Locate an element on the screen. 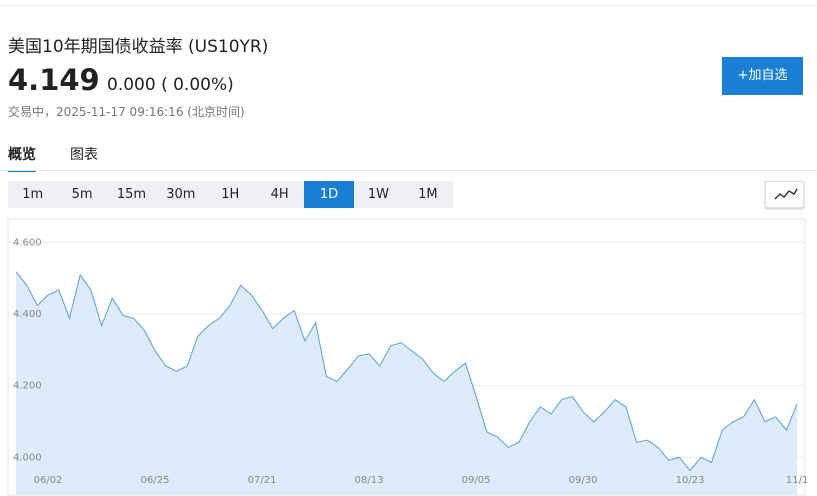 The image size is (817, 496). x-tick-label: 09/30 is located at coordinates (583, 480).